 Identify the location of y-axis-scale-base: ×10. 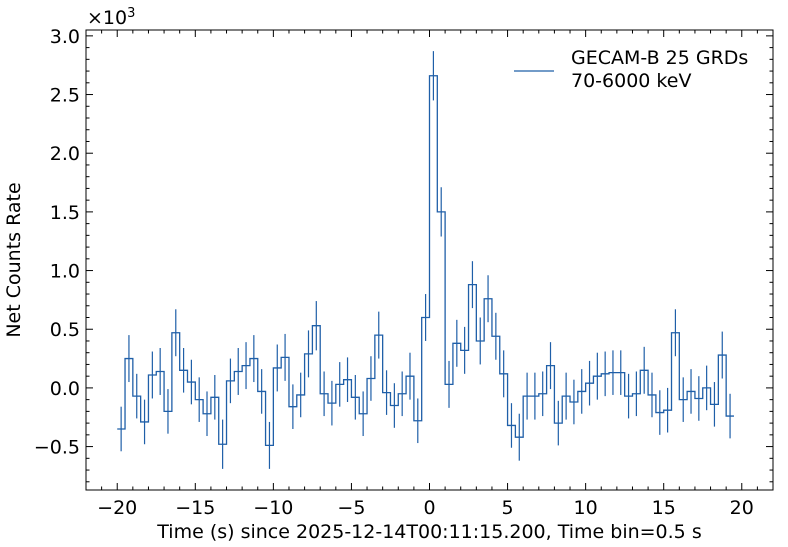
(107, 18).